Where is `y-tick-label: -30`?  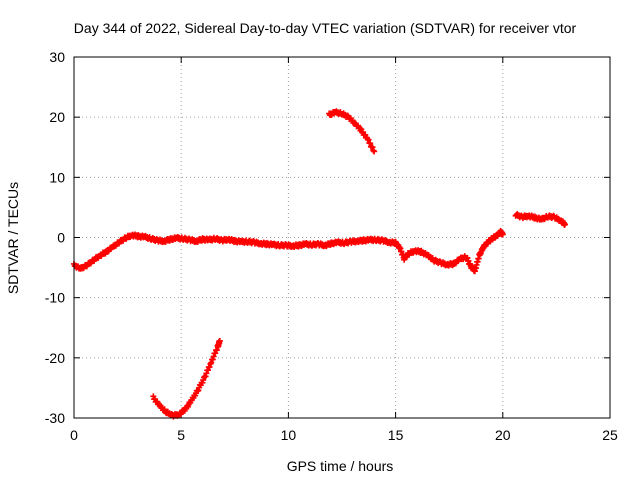 y-tick-label: -30 is located at coordinates (55, 418).